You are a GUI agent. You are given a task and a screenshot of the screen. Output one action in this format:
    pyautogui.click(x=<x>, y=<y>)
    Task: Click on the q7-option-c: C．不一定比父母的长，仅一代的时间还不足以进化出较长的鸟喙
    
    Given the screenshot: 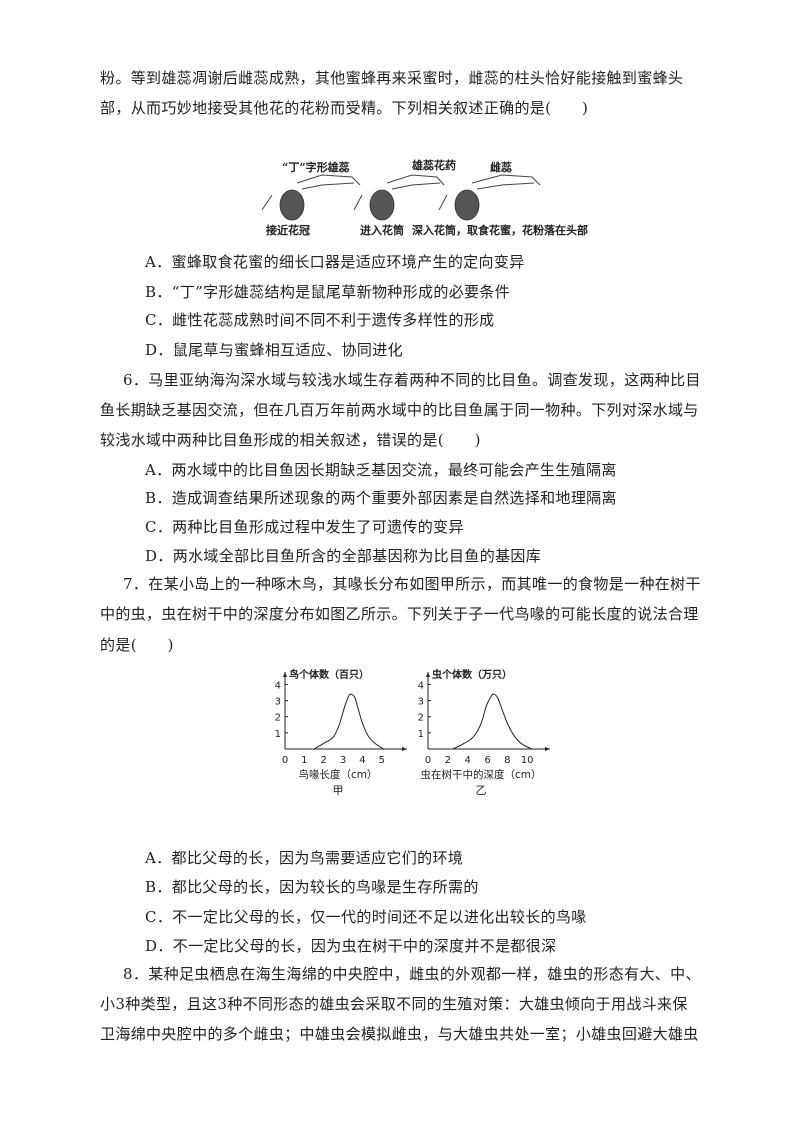 What is the action you would take?
    pyautogui.click(x=366, y=917)
    